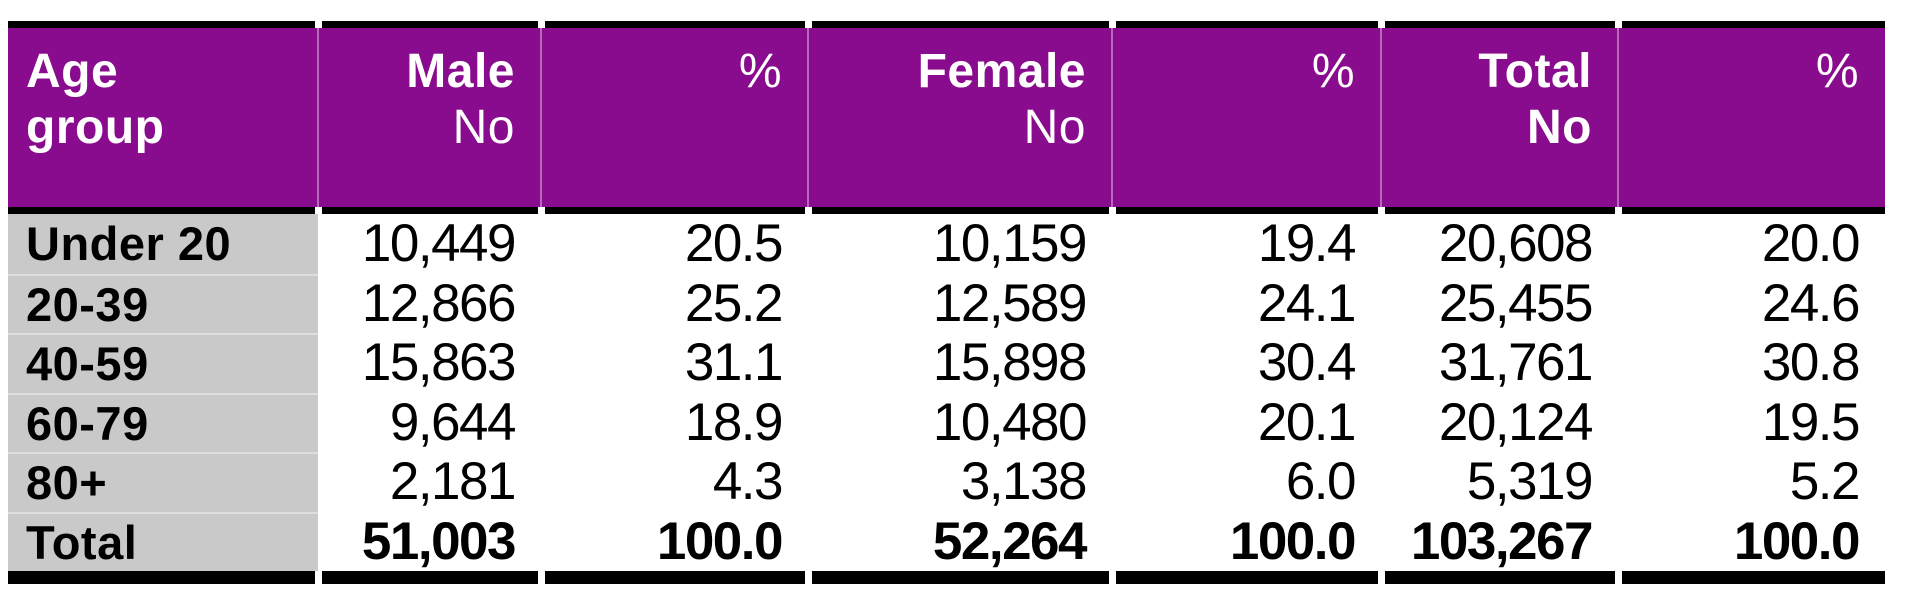  Describe the element at coordinates (429, 482) in the screenshot. I see `data-cell: 2,181` at that location.